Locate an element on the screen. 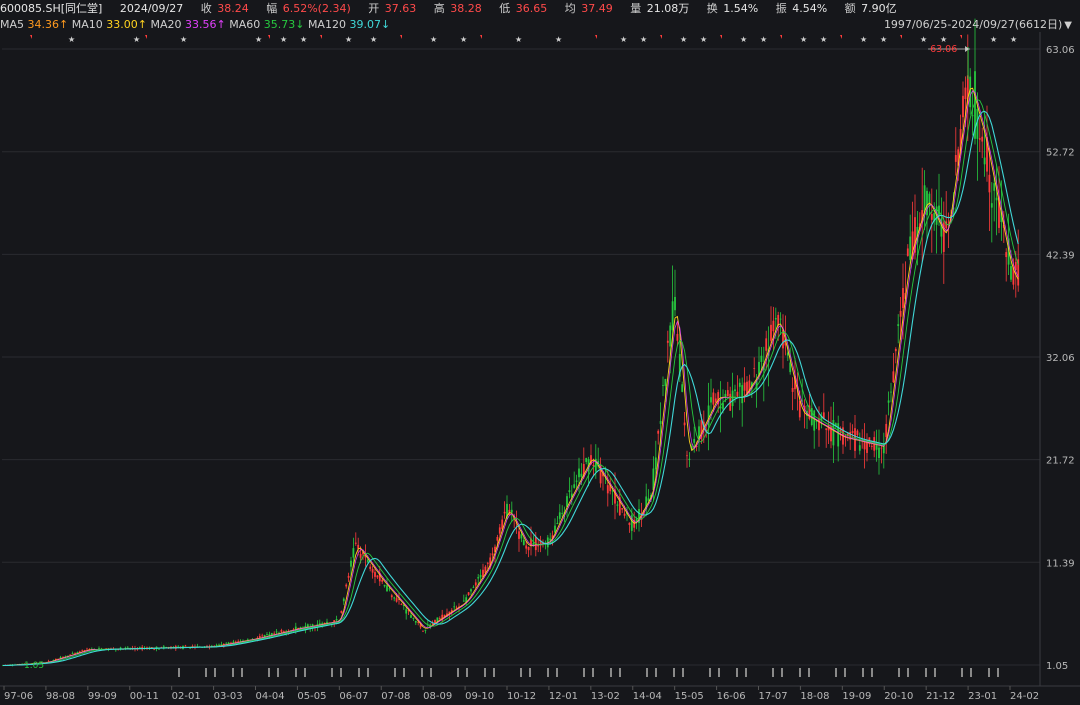 The width and height of the screenshot is (1080, 705). x-tick-label: 21-12 is located at coordinates (940, 696).